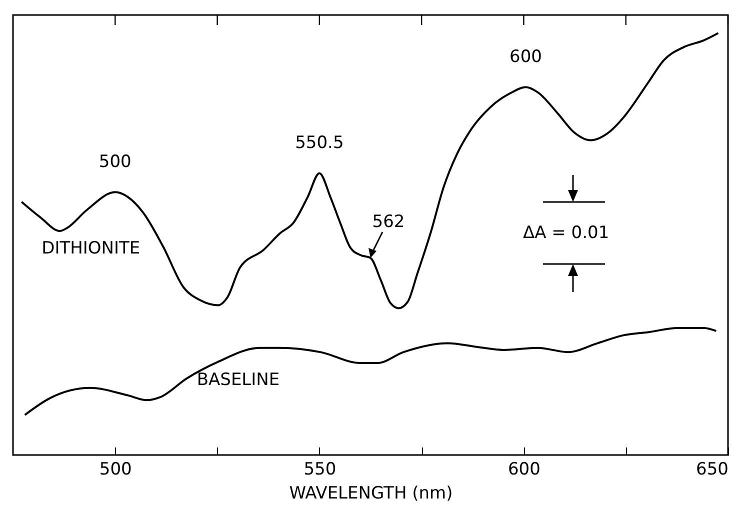 The image size is (751, 517). What do you see at coordinates (320, 470) in the screenshot?
I see `x-tick-label: 550` at bounding box center [320, 470].